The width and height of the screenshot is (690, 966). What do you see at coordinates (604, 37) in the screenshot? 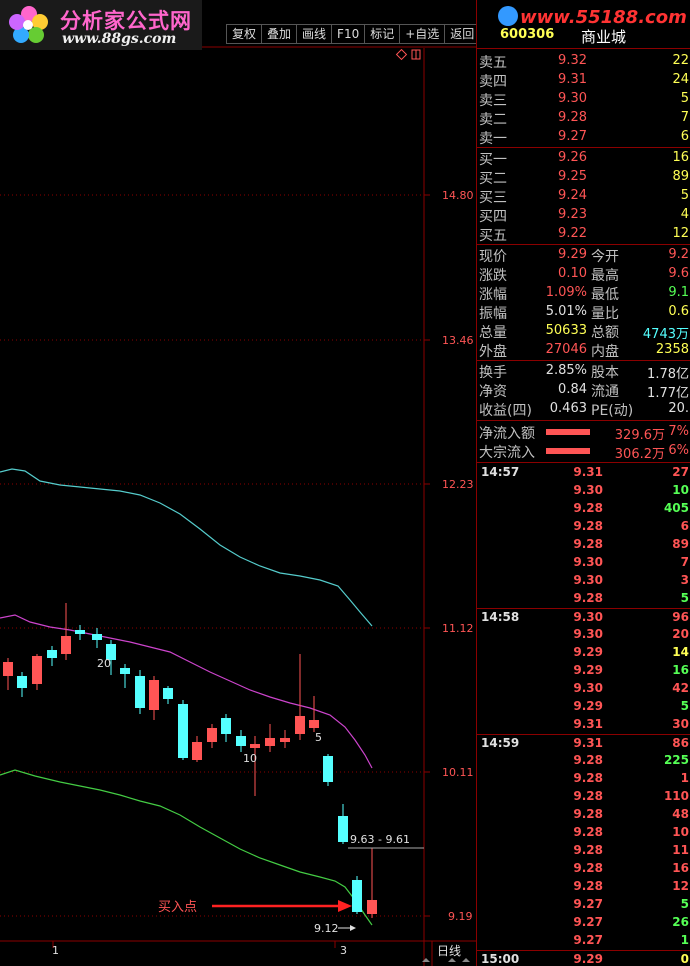
I see `stock-name: 商业城` at bounding box center [604, 37].